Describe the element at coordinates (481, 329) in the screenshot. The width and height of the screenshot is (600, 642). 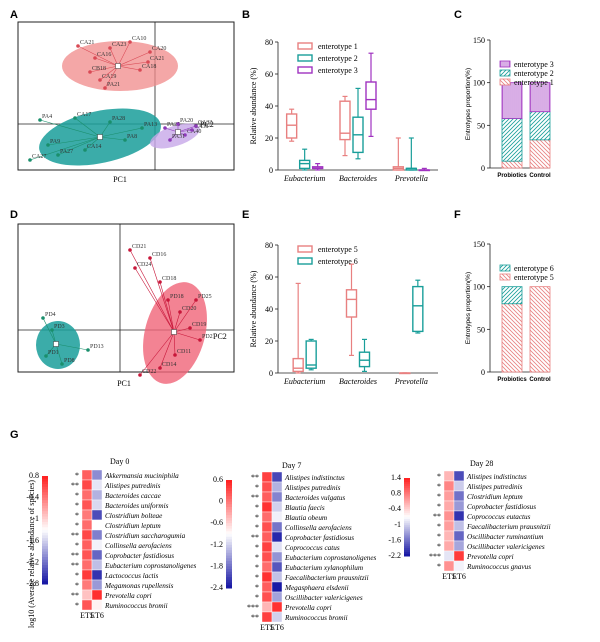
I see `y-tick-label: 50` at that location.